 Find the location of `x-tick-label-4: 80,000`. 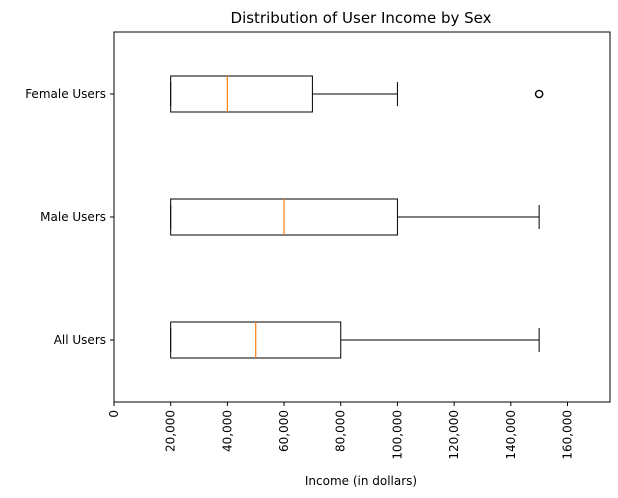

x-tick-label-4: 80,000 is located at coordinates (341, 431).